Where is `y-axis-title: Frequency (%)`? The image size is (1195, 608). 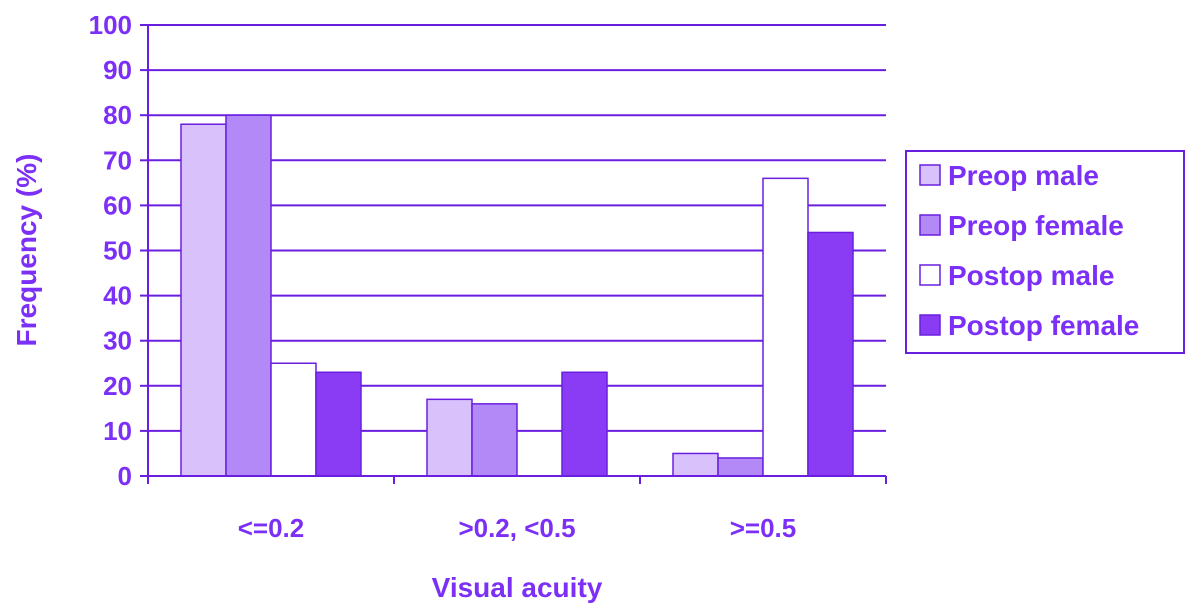 y-axis-title: Frequency (%) is located at coordinates (26, 250).